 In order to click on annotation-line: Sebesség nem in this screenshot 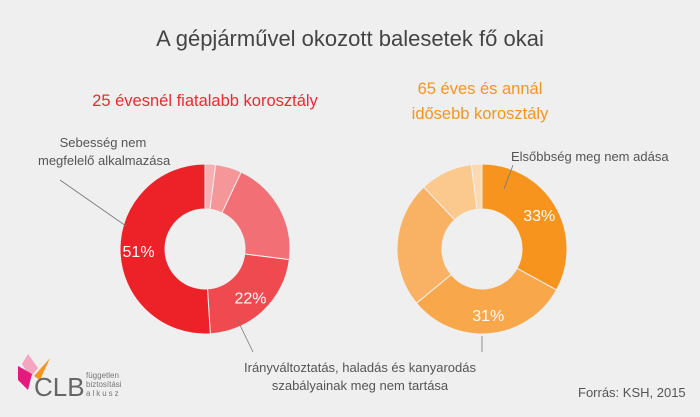, I will do `click(103, 142)`.